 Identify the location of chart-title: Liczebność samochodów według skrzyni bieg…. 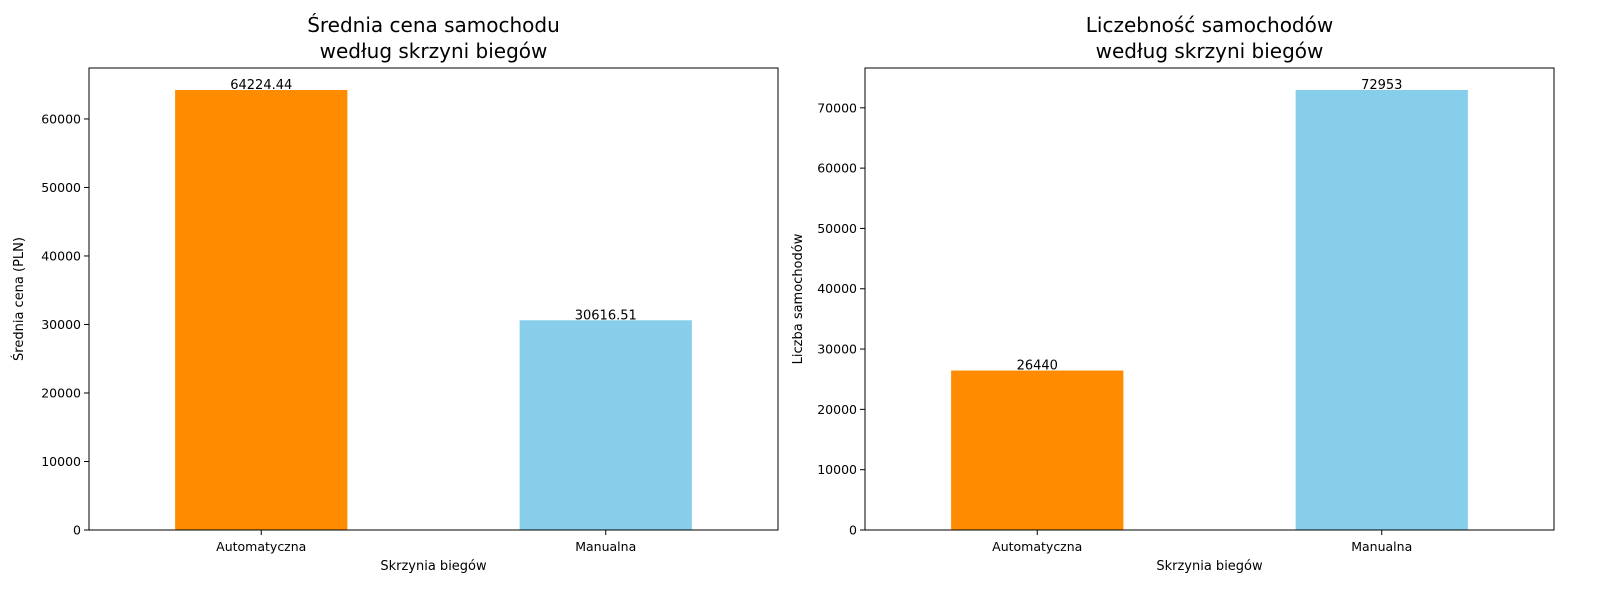
(1209, 38).